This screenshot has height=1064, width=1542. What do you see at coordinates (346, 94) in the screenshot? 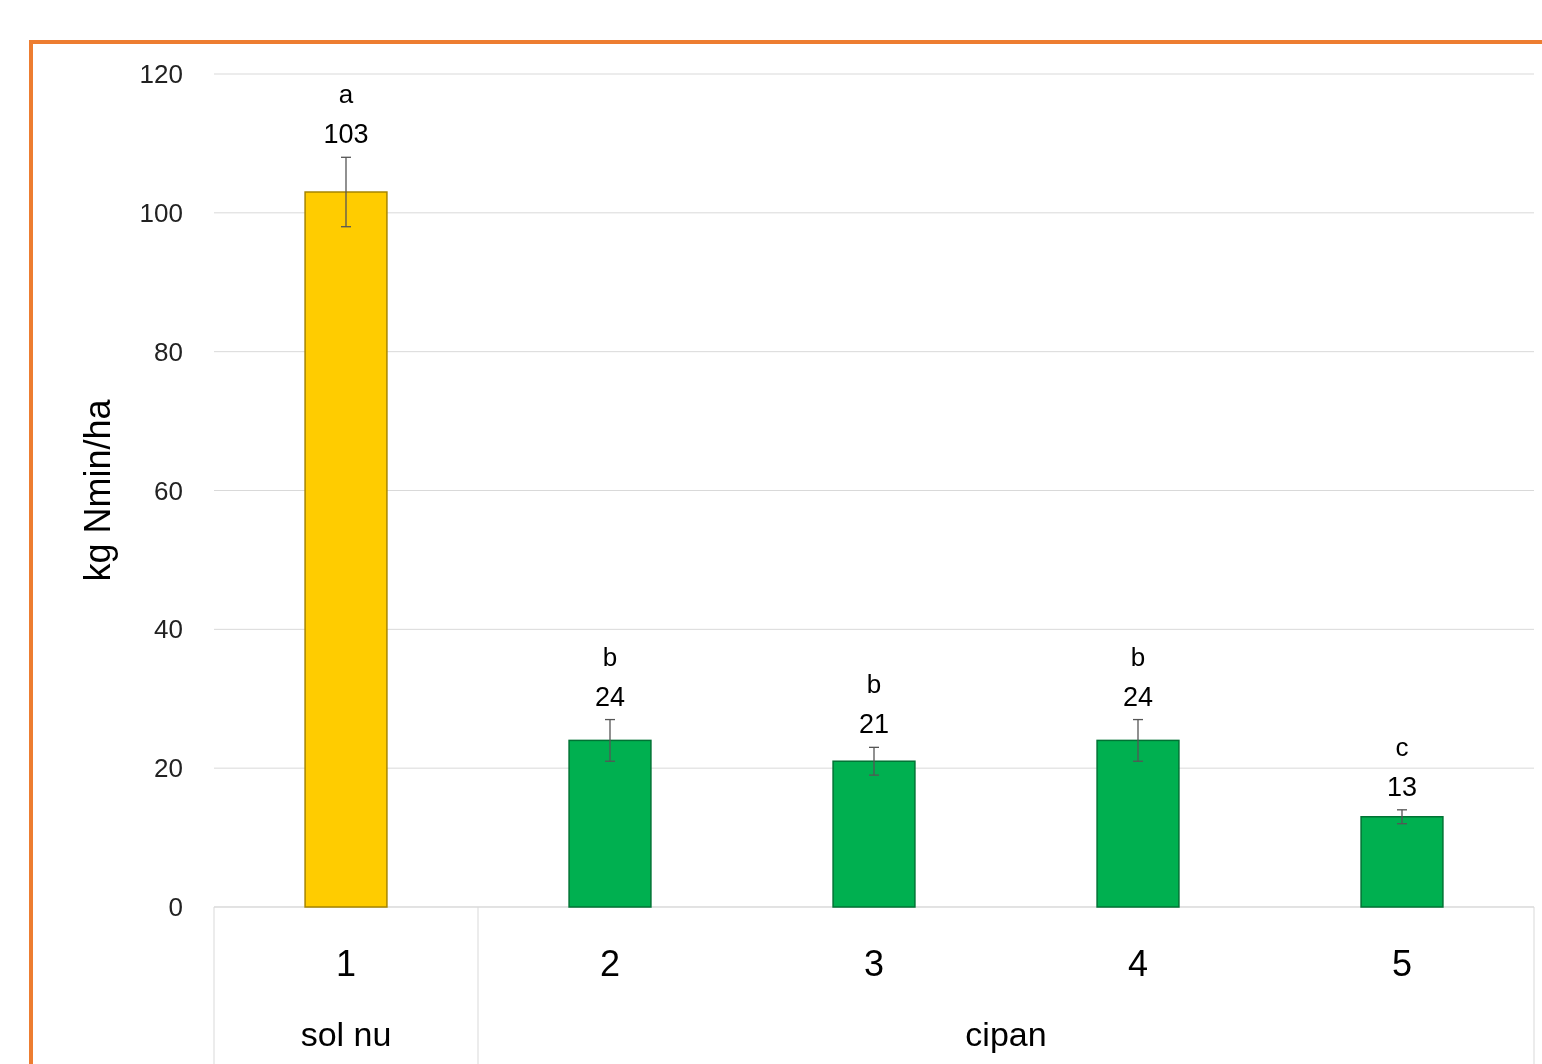
I see `annotation: a` at bounding box center [346, 94].